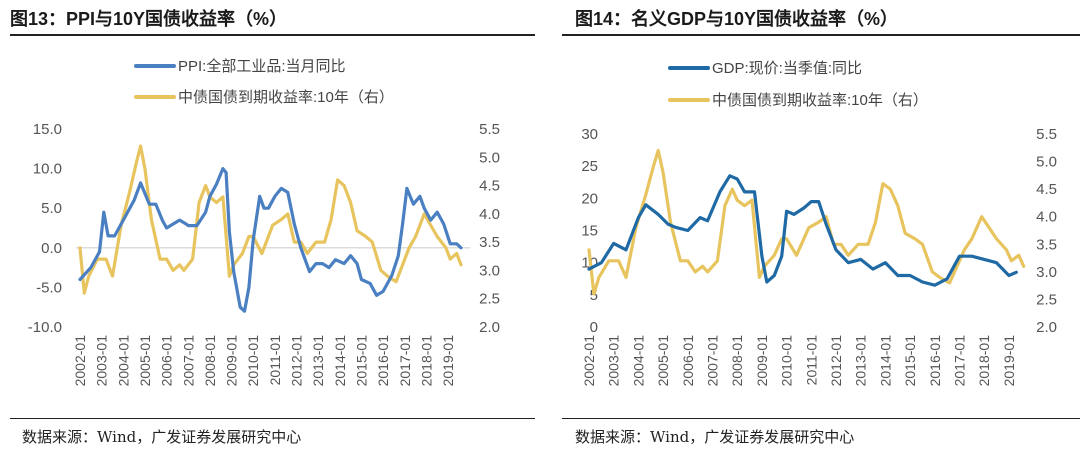 Image resolution: width=1080 pixels, height=459 pixels. I want to click on legend-item-gdp: GDP:现价:当季值:同比, so click(765, 67).